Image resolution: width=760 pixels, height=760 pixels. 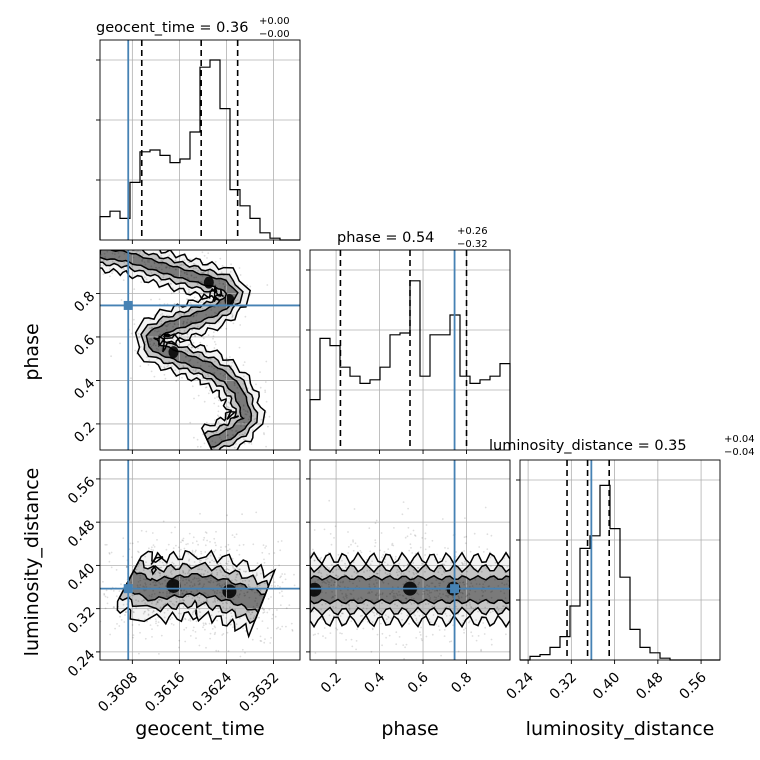 I want to click on xlabel-luminosity-distance: luminosity_distance, so click(x=620, y=729).